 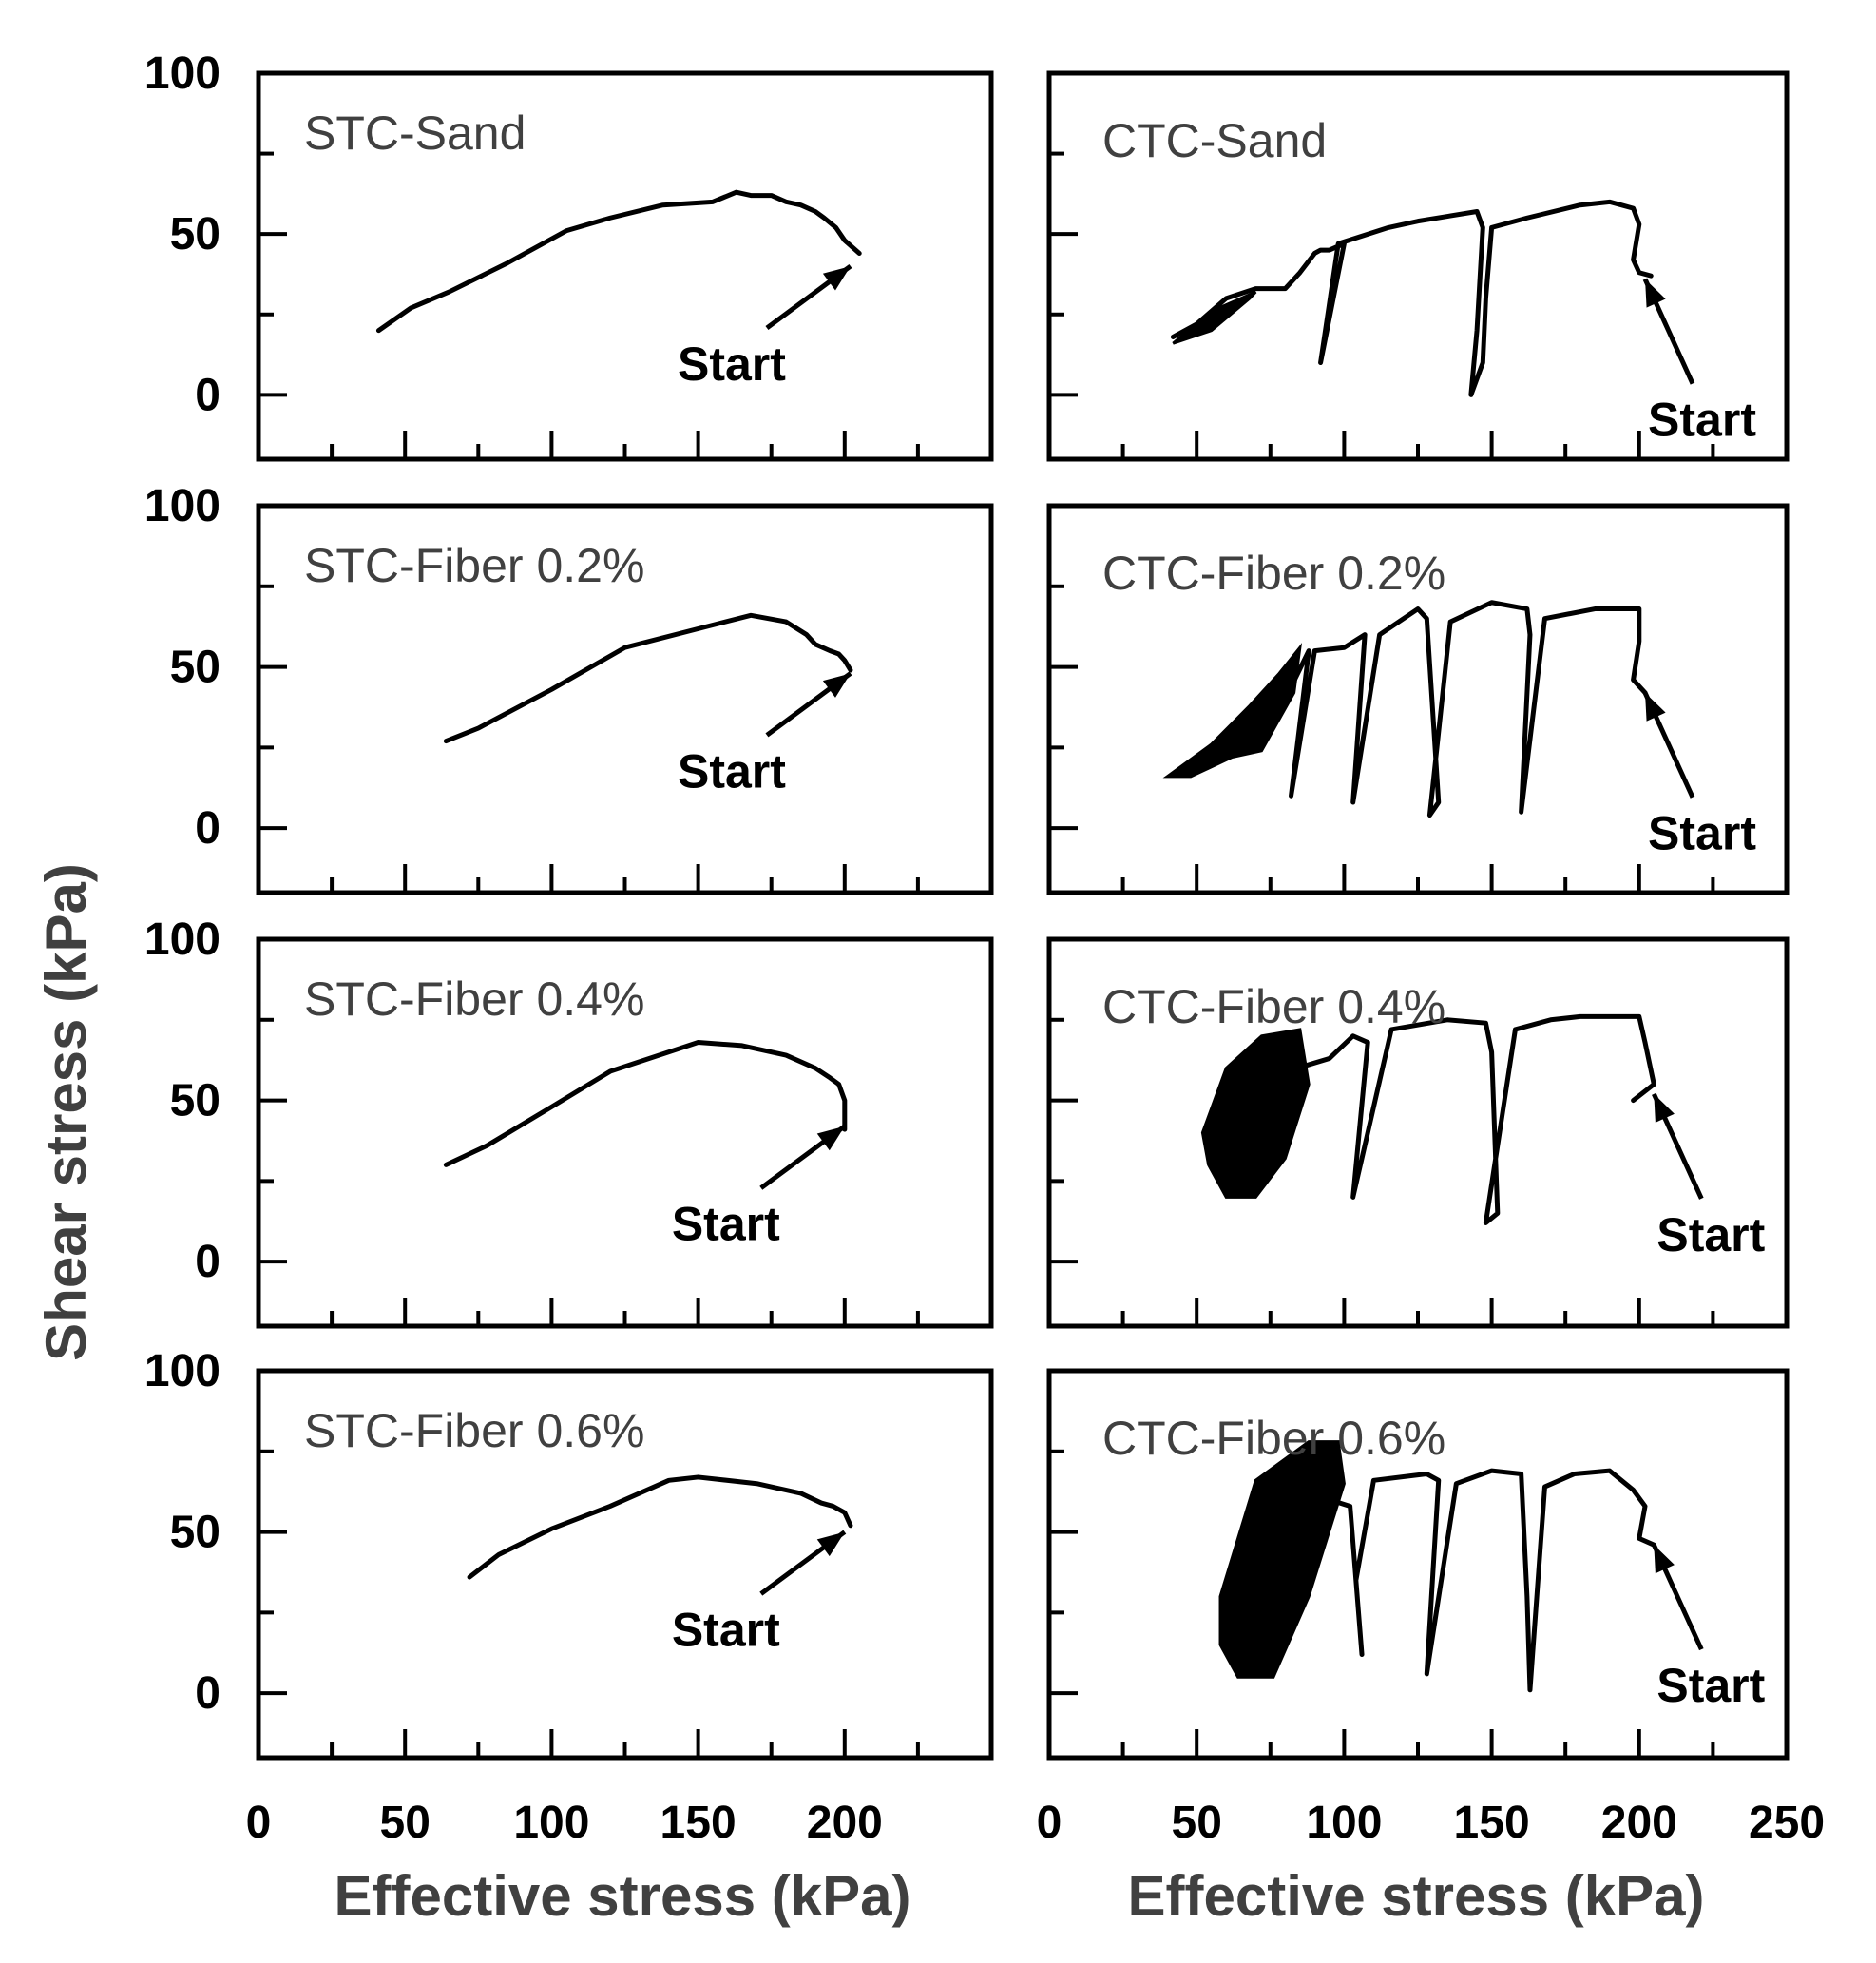 I want to click on panel-3: Start CTC-Fiber 0.2%, so click(x=1418, y=699).